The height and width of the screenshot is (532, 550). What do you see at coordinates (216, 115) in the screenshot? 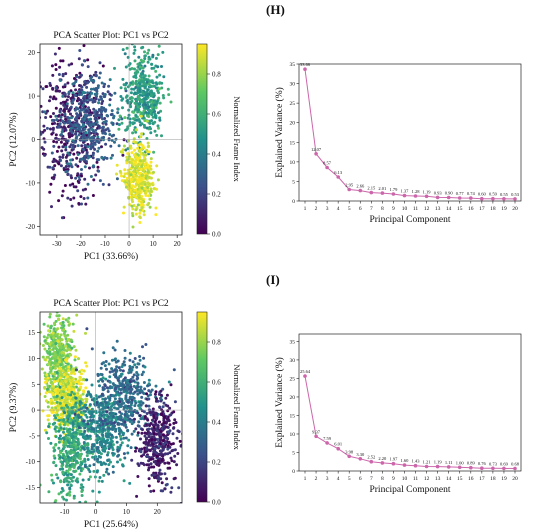
I see `colorbar-tick-label: 0.6` at bounding box center [216, 115].